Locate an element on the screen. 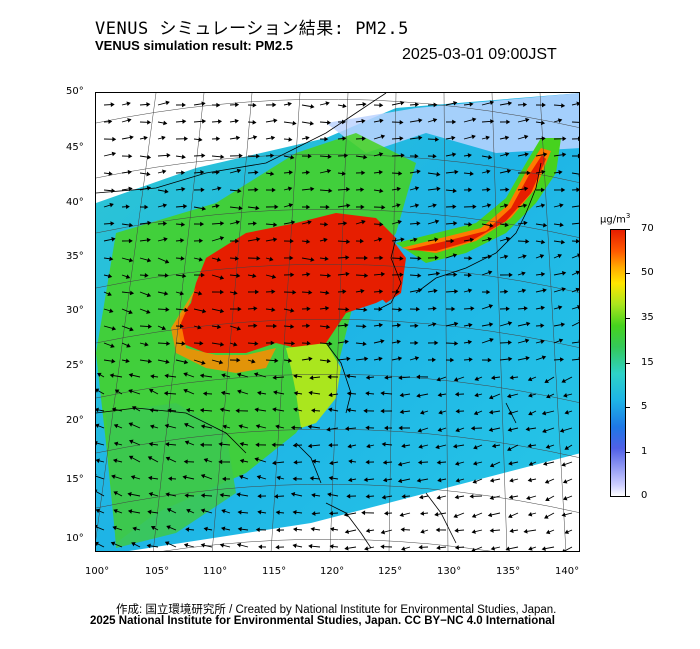 The height and width of the screenshot is (649, 700). lon-tick-115: 115° is located at coordinates (274, 571).